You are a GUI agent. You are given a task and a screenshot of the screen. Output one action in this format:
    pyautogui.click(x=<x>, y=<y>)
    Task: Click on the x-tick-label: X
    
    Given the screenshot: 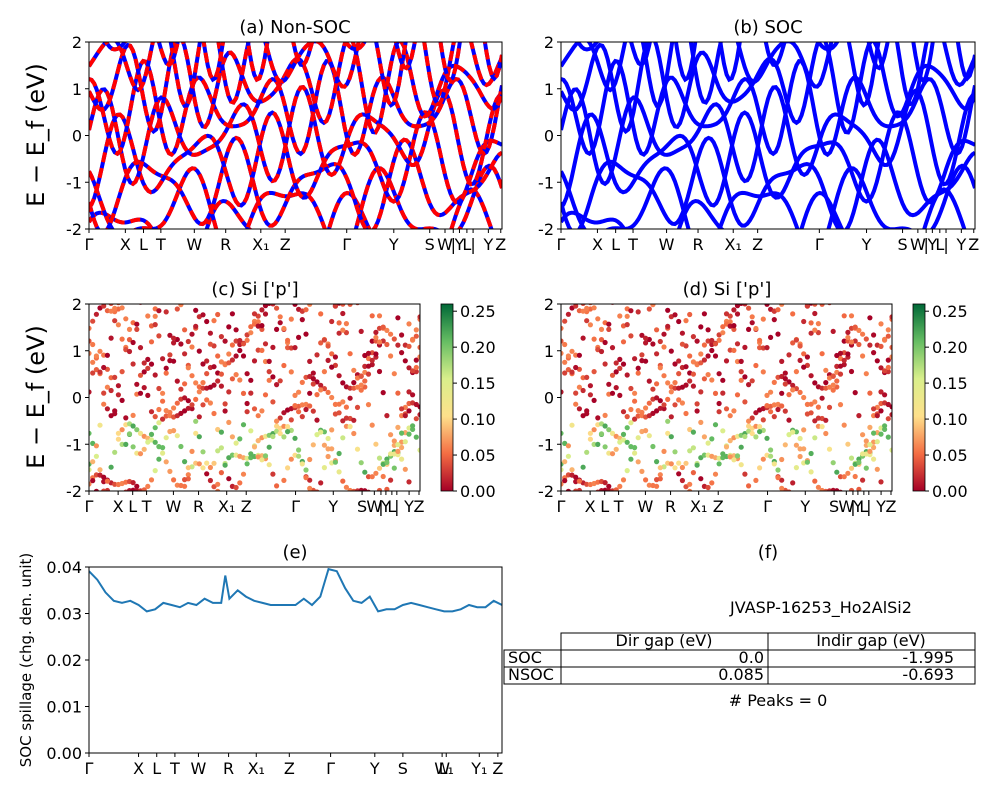 What is the action you would take?
    pyautogui.click(x=125, y=244)
    